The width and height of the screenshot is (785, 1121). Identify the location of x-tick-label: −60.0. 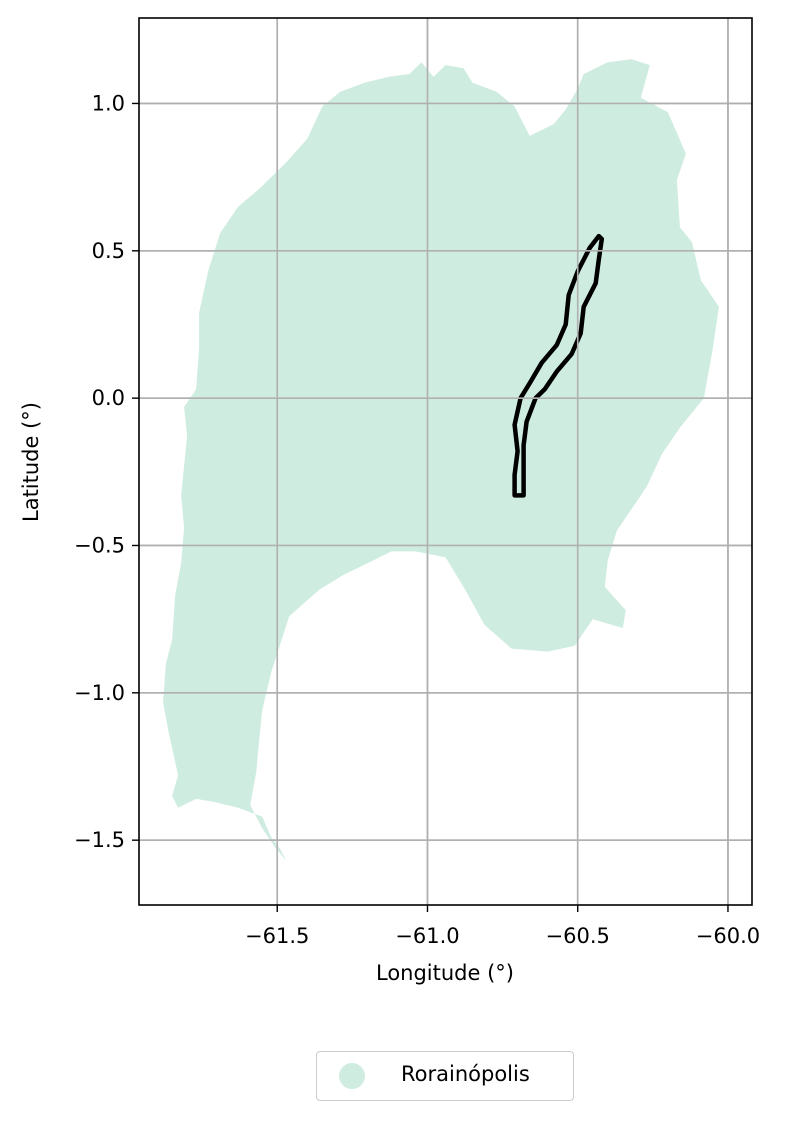
(728, 936).